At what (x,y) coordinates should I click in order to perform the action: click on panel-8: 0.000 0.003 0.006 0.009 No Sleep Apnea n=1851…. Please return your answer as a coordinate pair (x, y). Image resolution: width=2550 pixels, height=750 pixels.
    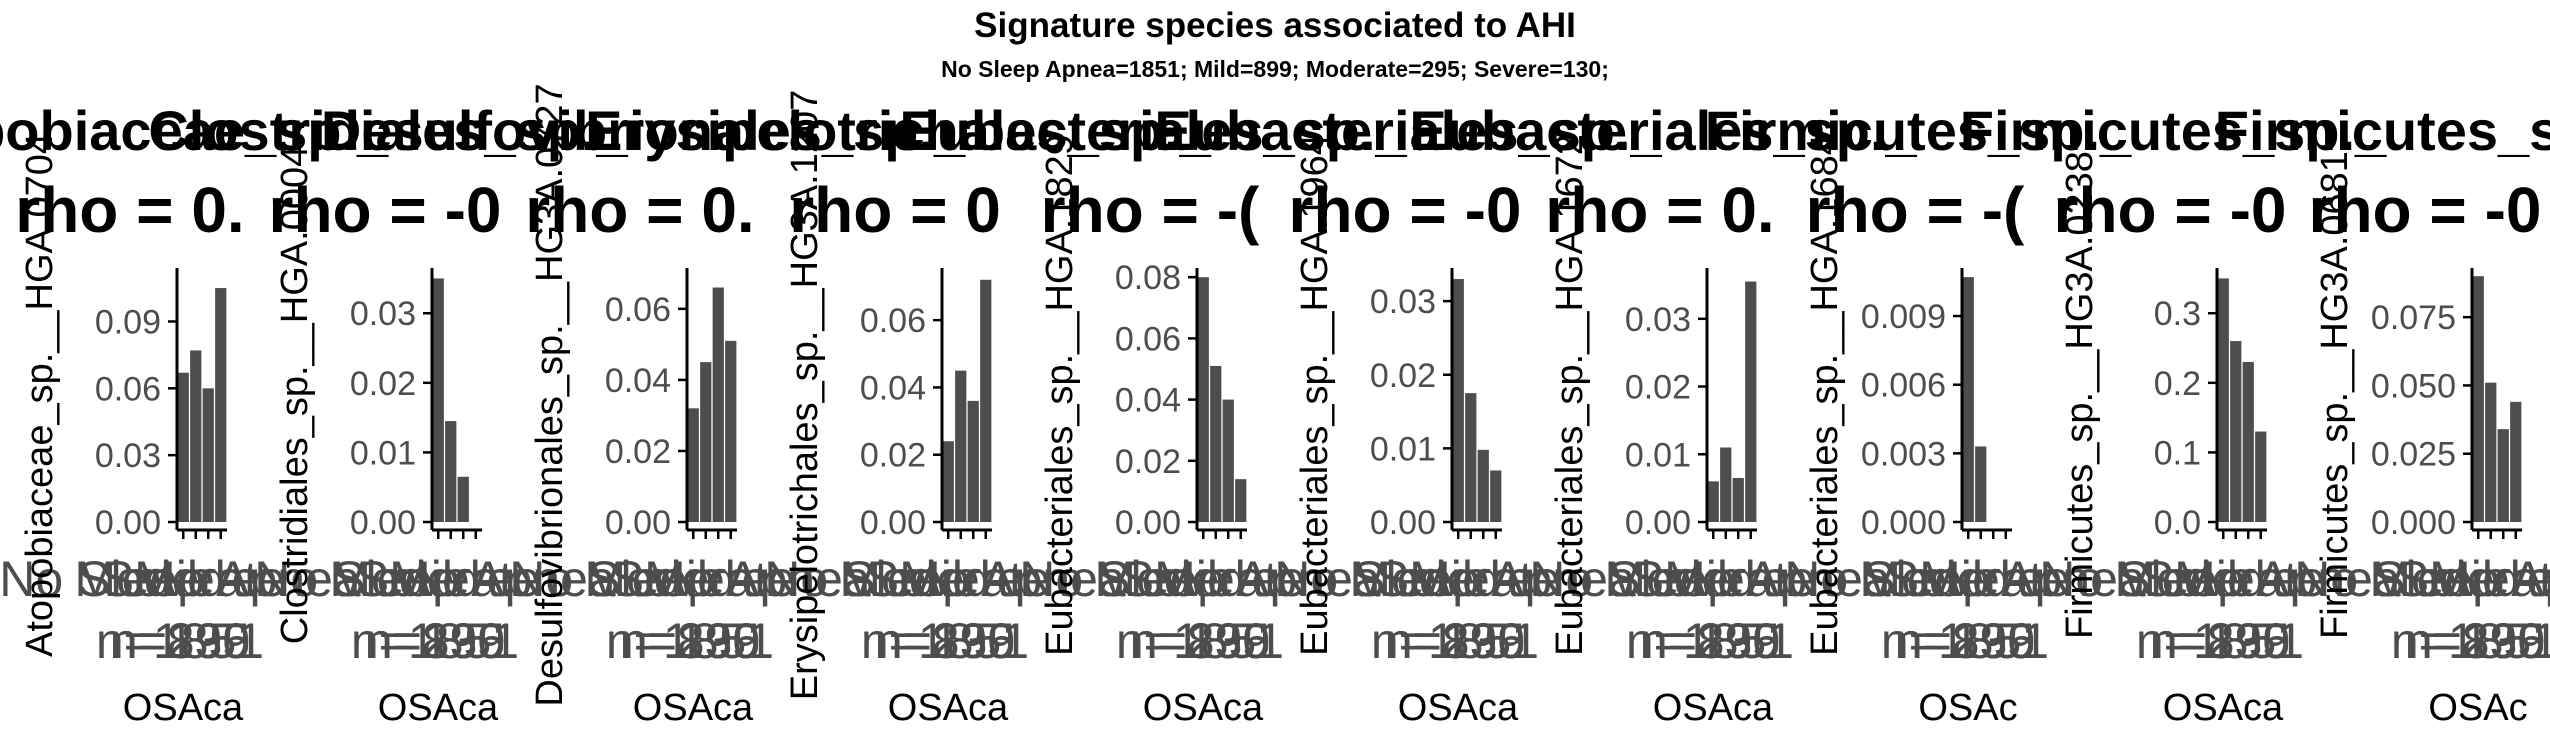
    Looking at the image, I should click on (1925, 414).